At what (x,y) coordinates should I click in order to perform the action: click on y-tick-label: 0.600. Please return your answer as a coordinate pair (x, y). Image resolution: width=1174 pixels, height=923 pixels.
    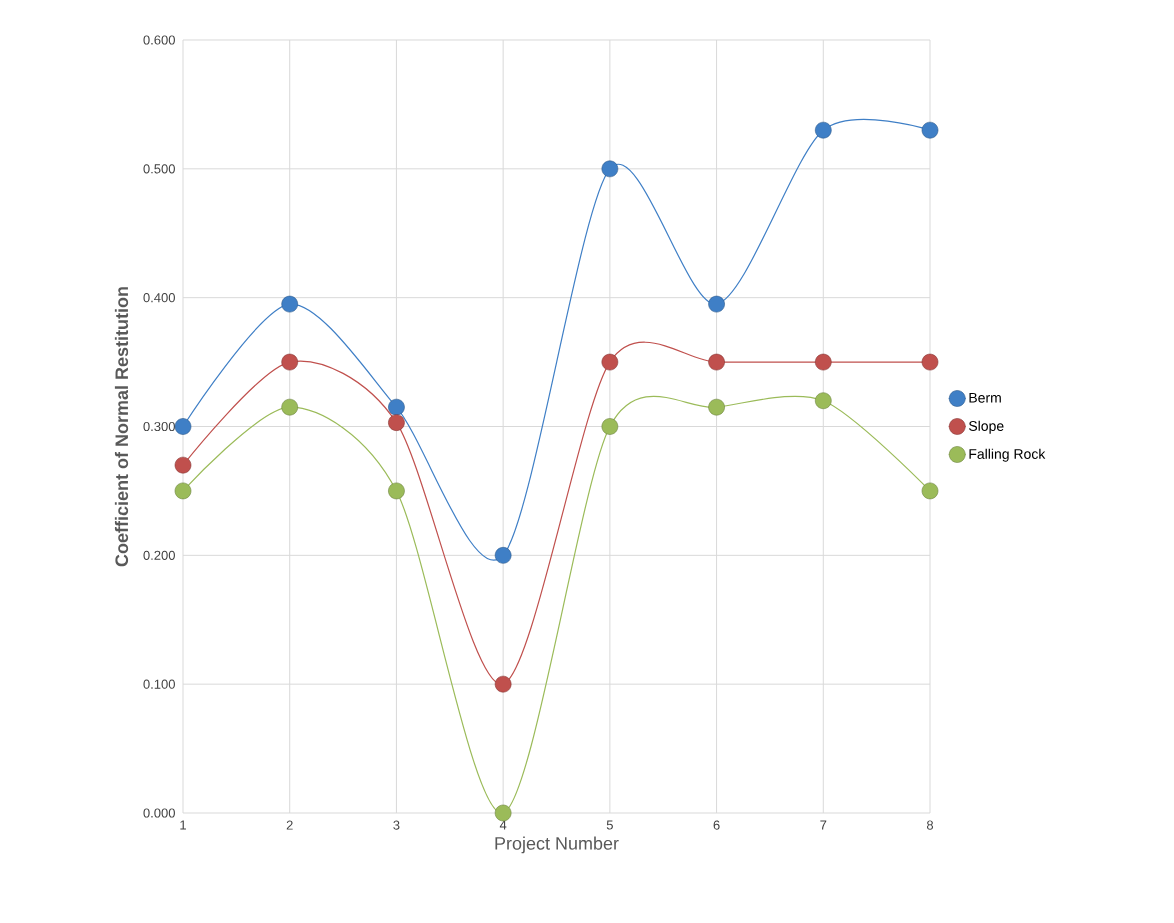
    Looking at the image, I should click on (159, 40).